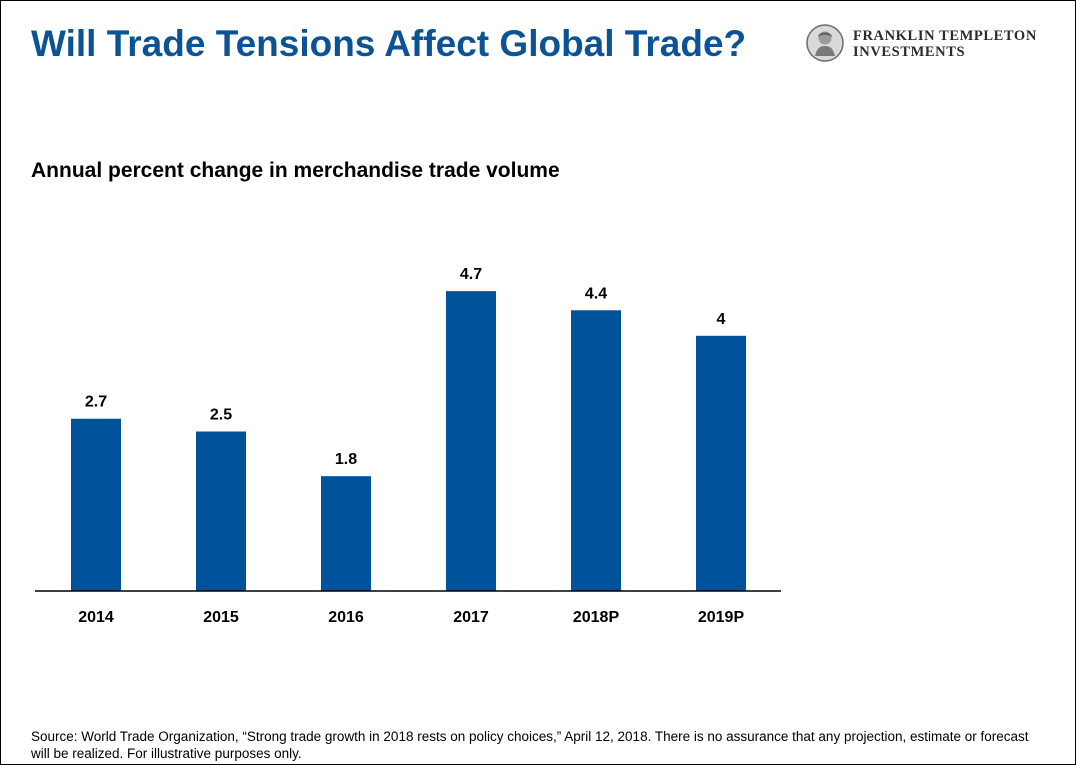 The width and height of the screenshot is (1076, 765). I want to click on bar-2018P, so click(596, 450).